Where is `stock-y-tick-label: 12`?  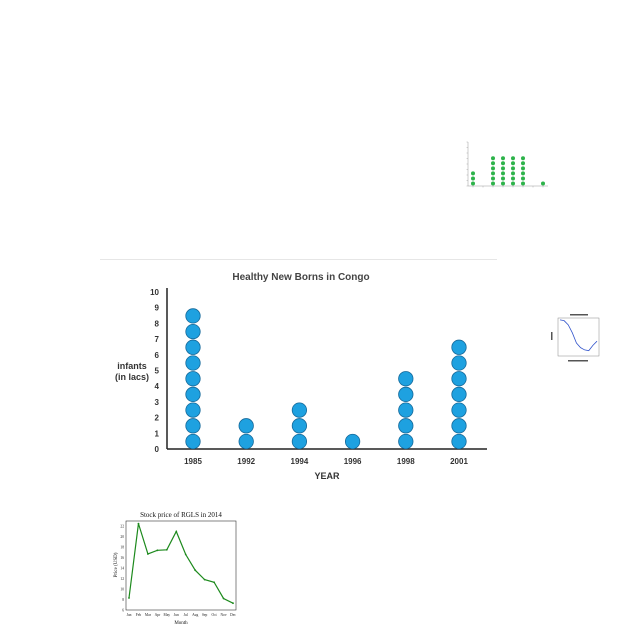 stock-y-tick-label: 12 is located at coordinates (122, 579).